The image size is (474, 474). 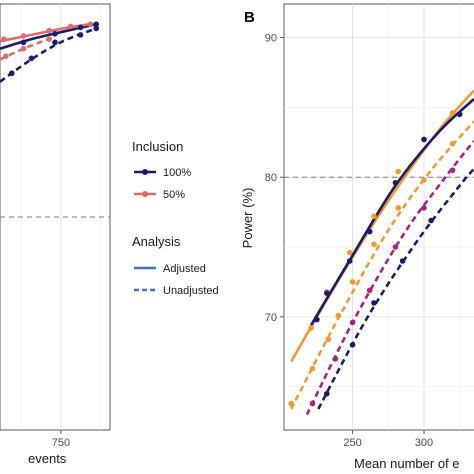 I want to click on panel-a-x-tick-label: 750, so click(x=61, y=443).